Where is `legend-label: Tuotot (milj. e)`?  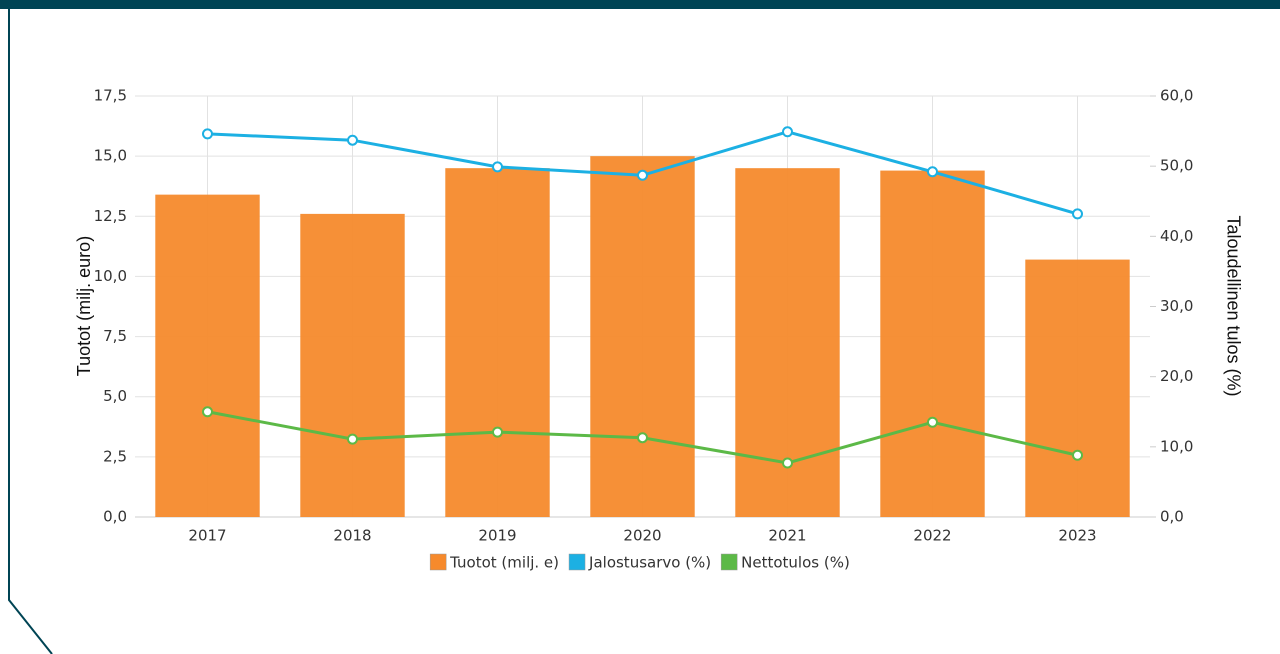 legend-label: Tuotot (milj. e) is located at coordinates (504, 563).